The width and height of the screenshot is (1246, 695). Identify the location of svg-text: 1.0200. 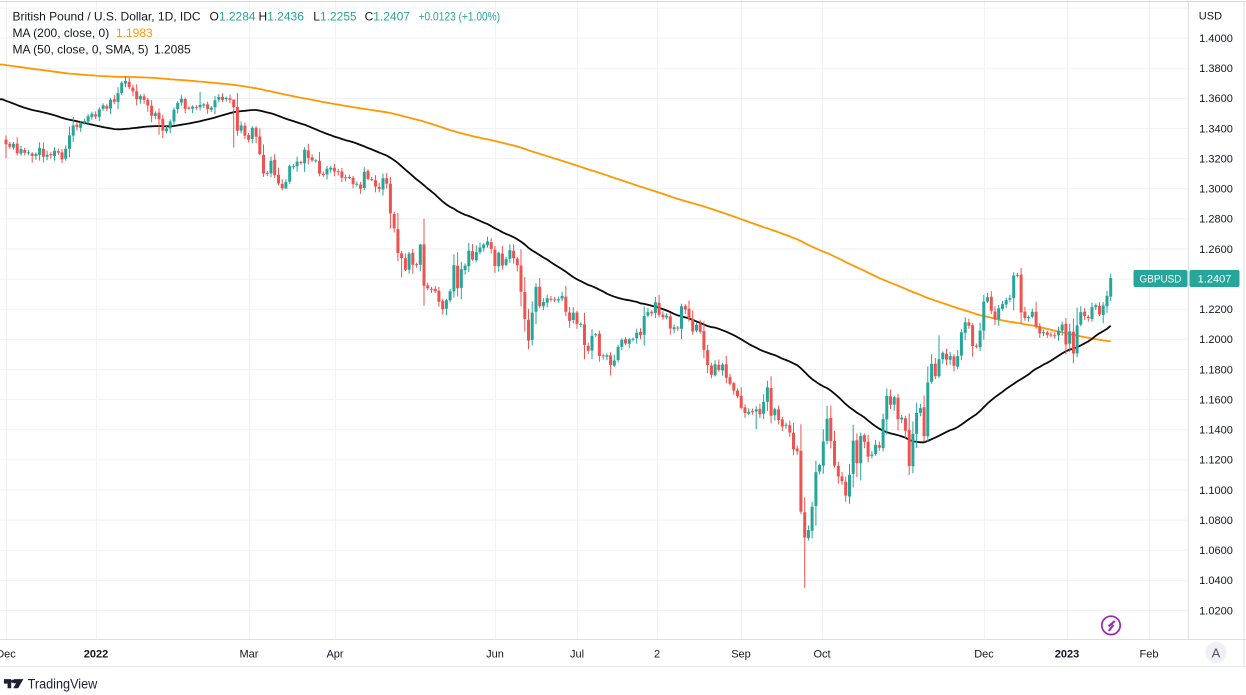
(1216, 611).